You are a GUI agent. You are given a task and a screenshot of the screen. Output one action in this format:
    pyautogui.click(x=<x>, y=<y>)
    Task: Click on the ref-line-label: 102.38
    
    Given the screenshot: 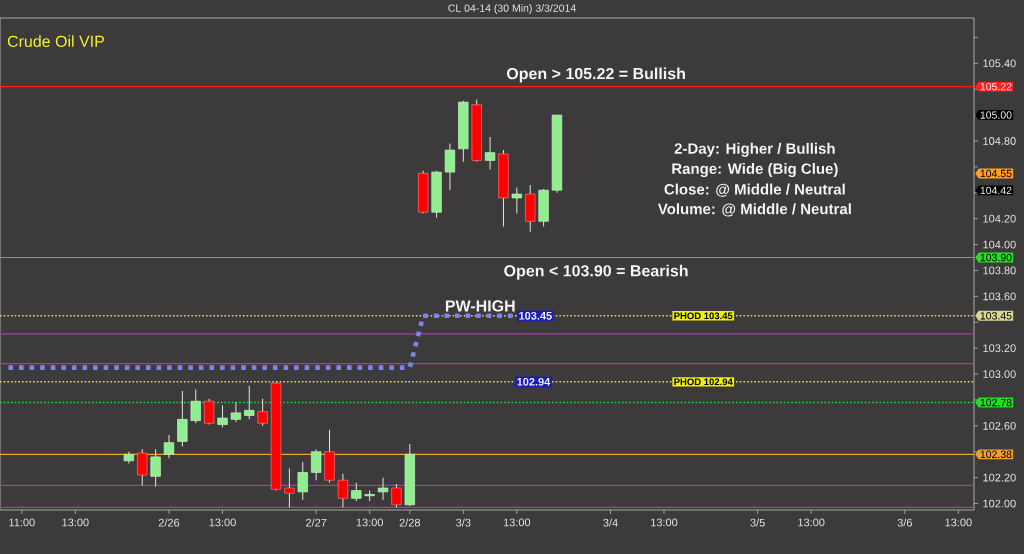 What is the action you would take?
    pyautogui.click(x=996, y=454)
    